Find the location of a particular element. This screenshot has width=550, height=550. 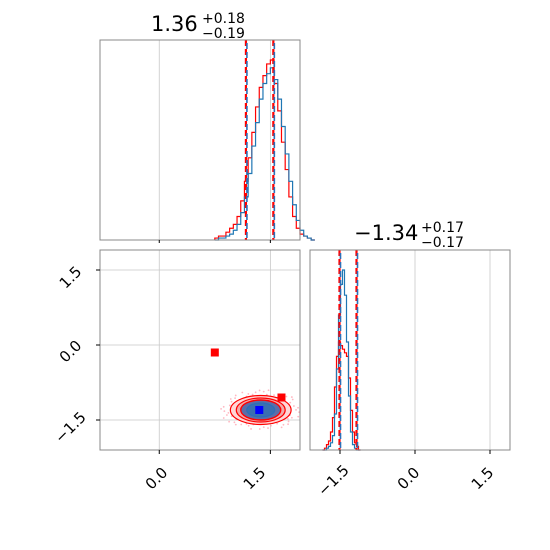

y-tick-label: 1.5 is located at coordinates (71, 278).